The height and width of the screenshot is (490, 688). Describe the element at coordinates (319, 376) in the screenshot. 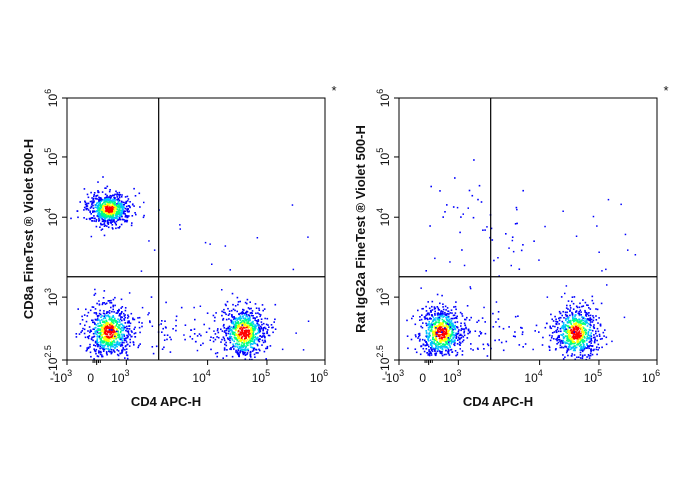

I see `x-tick-label: 106` at that location.